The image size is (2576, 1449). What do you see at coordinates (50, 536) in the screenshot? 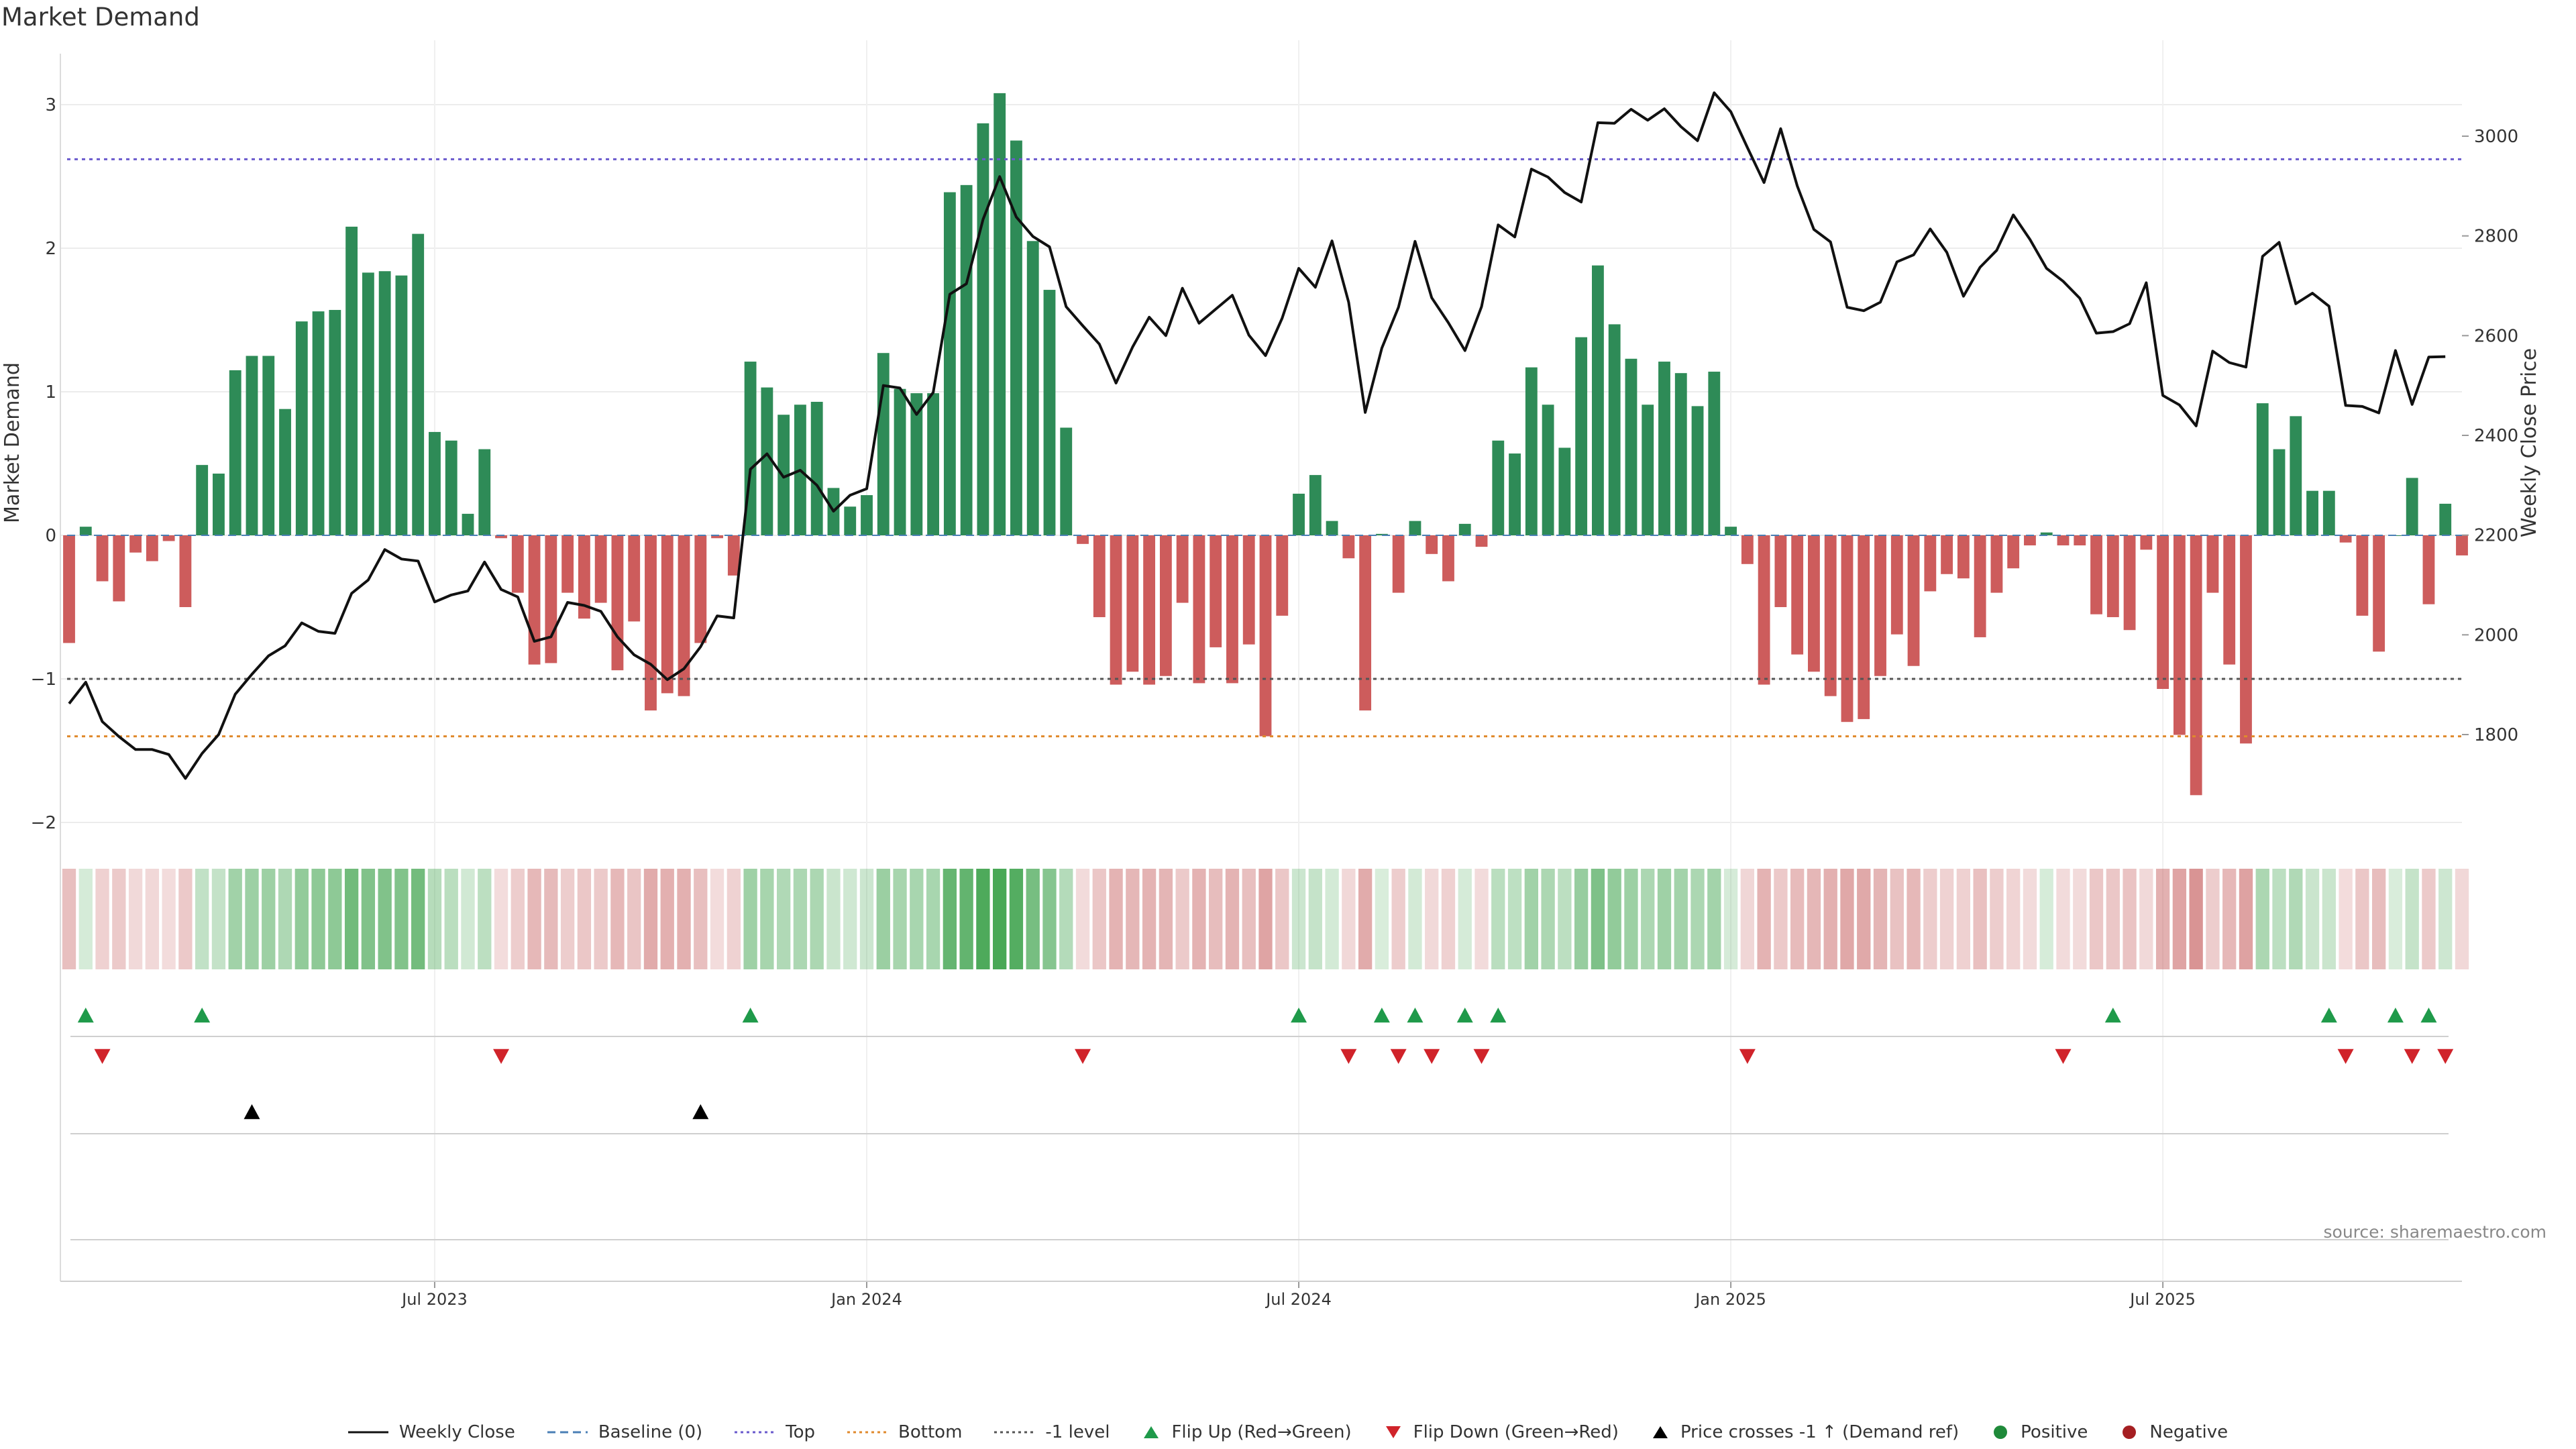
I see `y-tick-label: 0` at bounding box center [50, 536].